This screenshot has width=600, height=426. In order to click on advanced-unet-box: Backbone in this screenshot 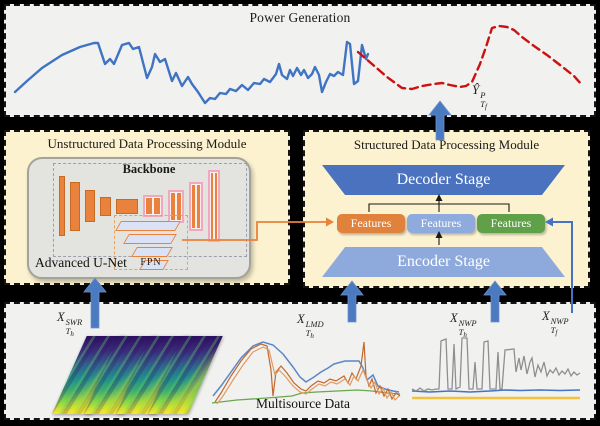, I will do `click(139, 218)`.